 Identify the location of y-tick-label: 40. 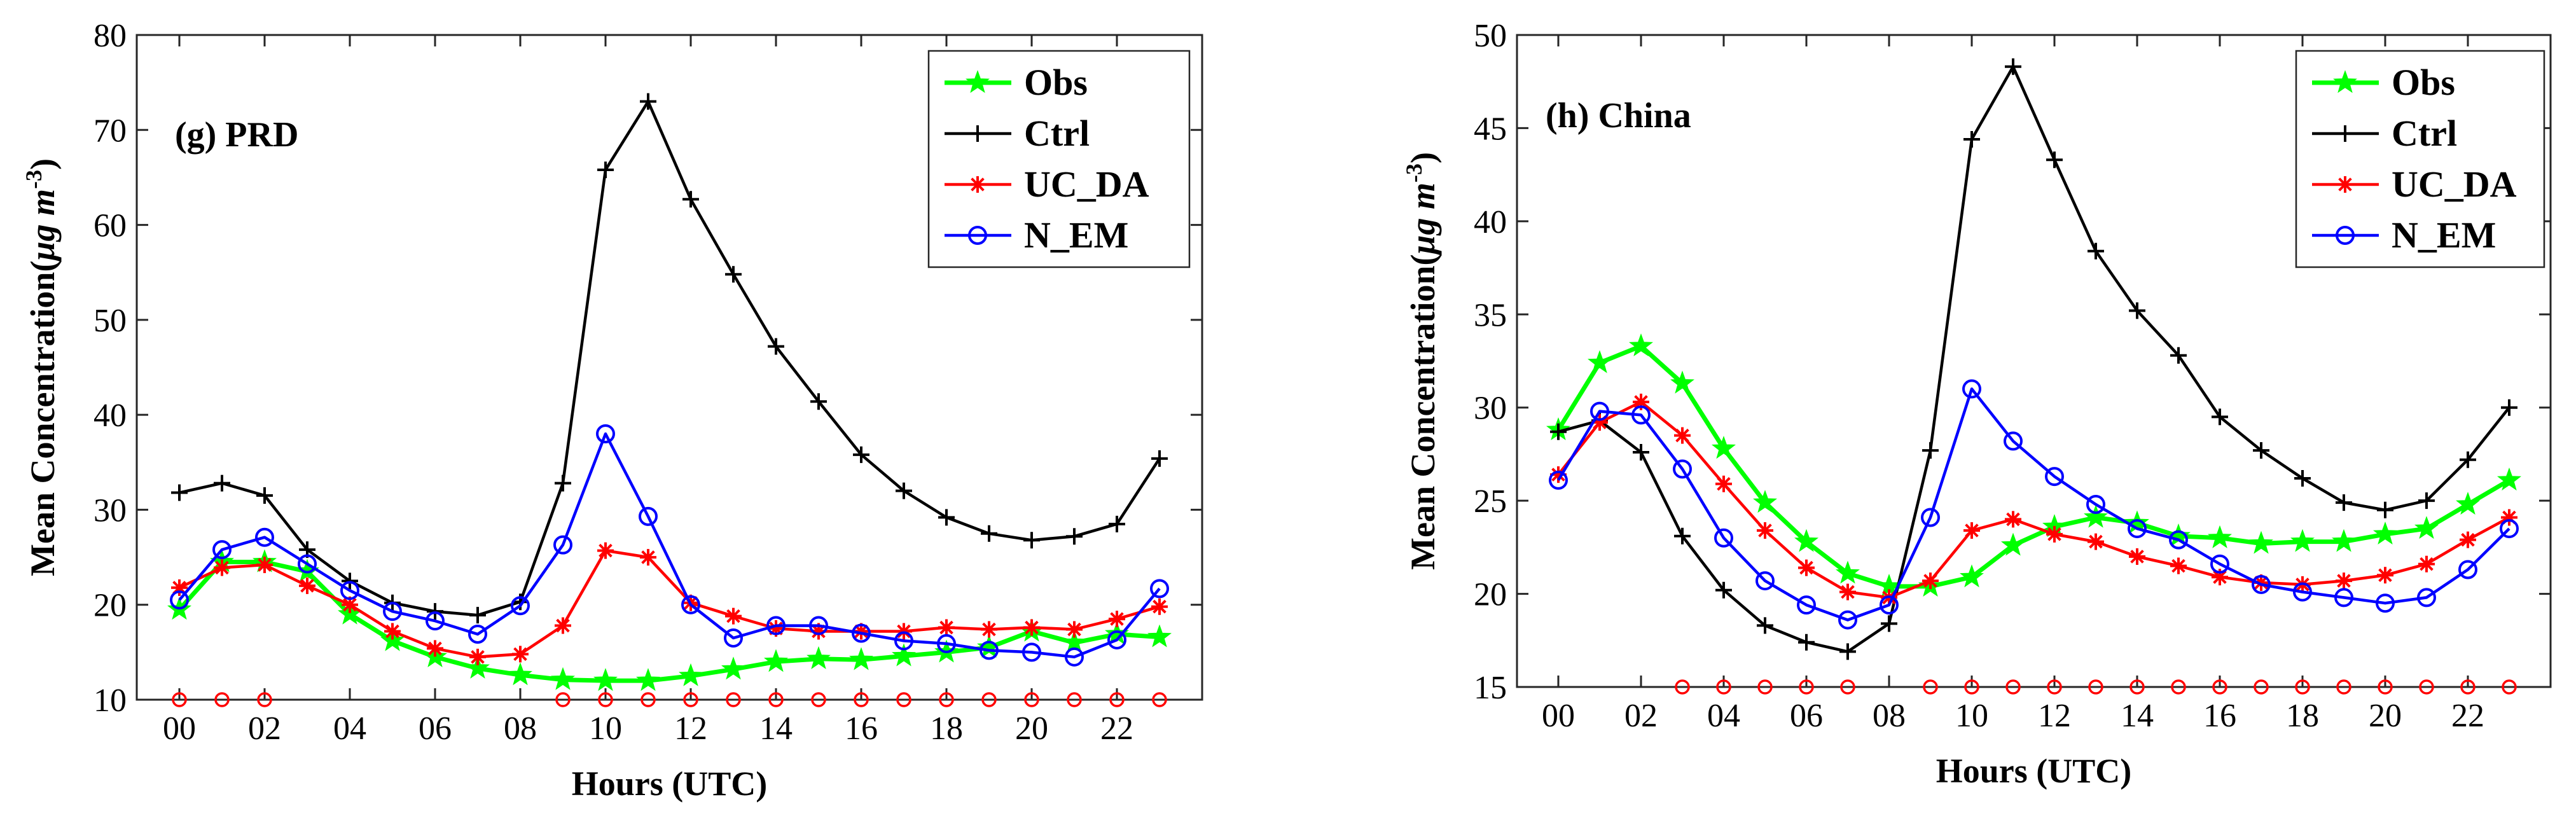
(110, 416).